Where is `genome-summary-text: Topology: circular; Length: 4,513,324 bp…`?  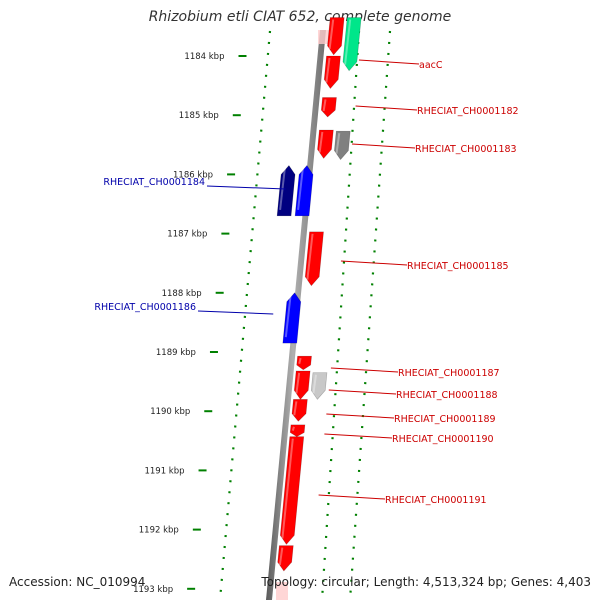 genome-summary-text: Topology: circular; Length: 4,513,324 bp… is located at coordinates (426, 582).